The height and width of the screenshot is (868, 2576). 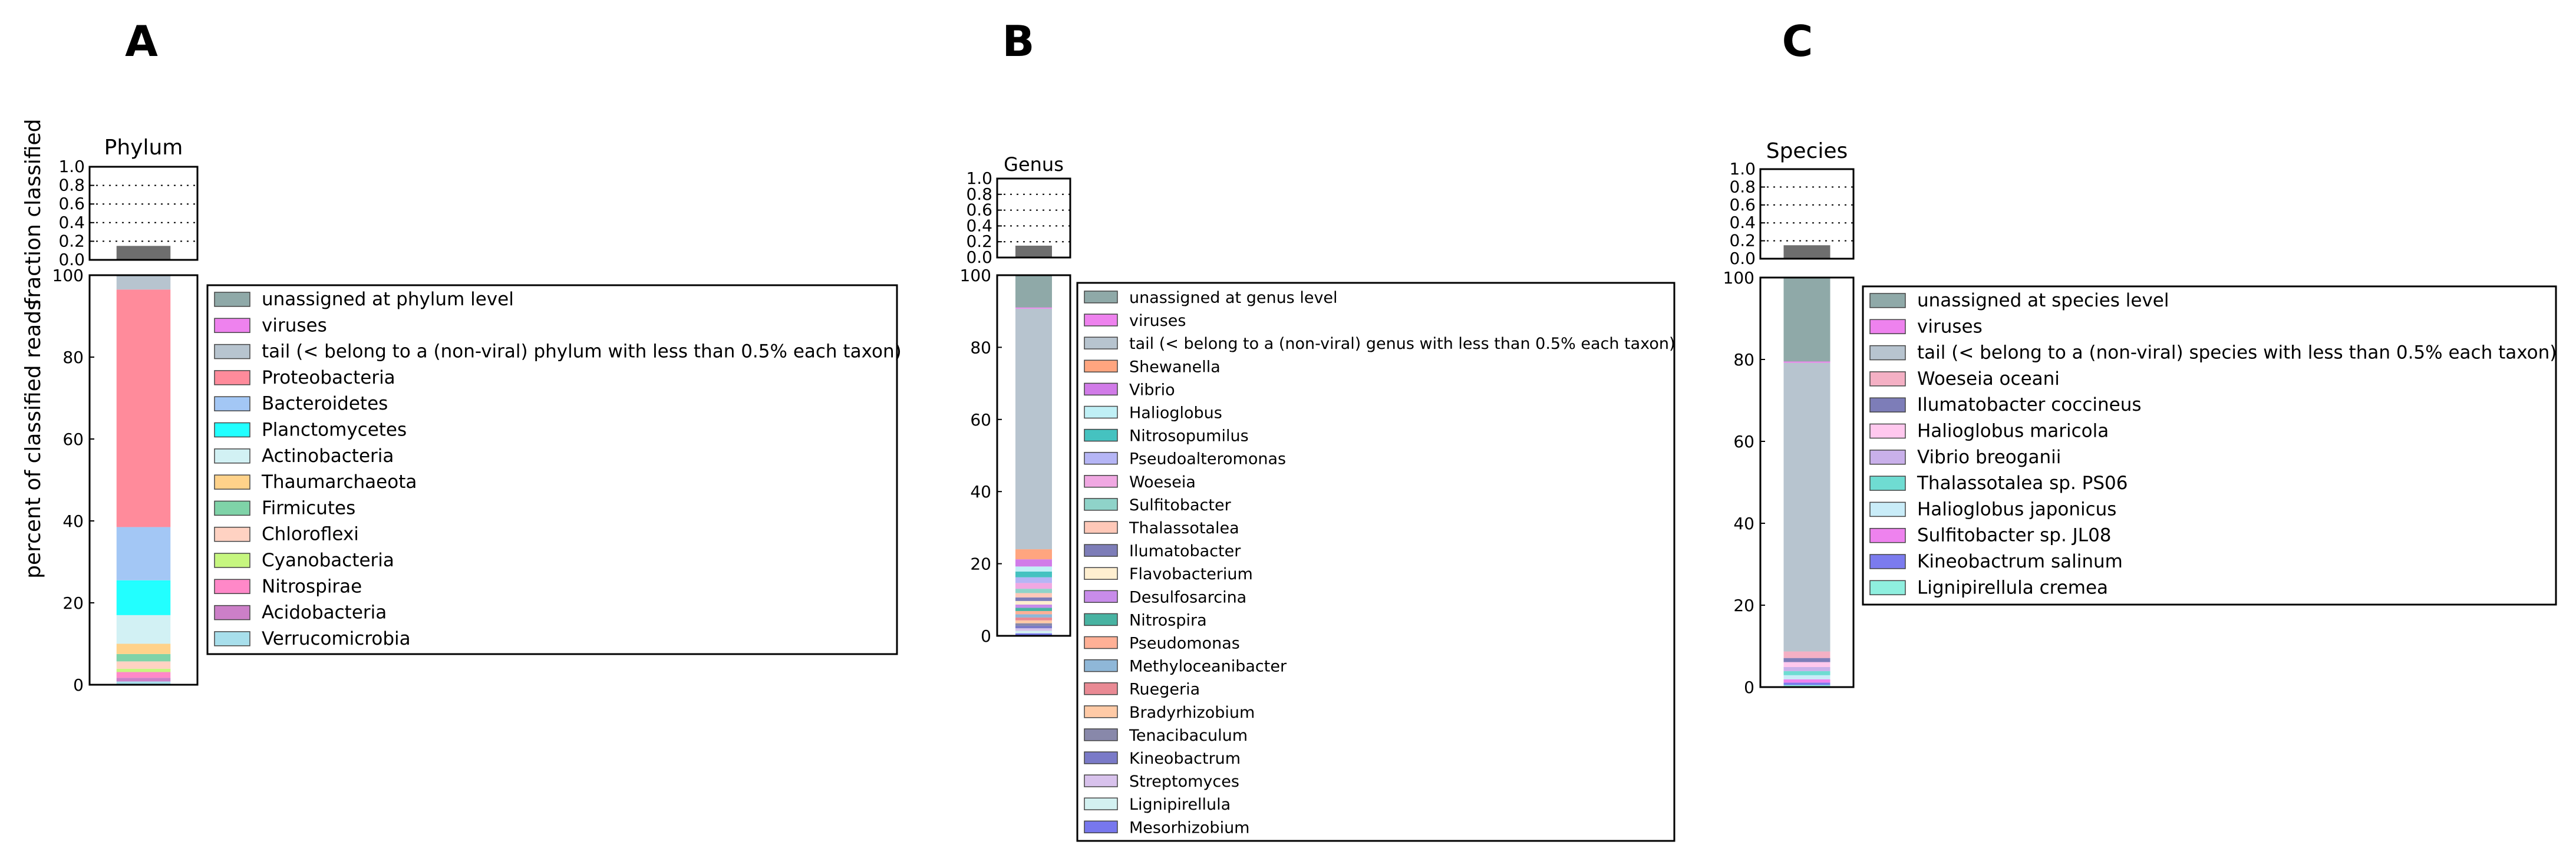 I want to click on chart-title-c: Species, so click(x=1807, y=151).